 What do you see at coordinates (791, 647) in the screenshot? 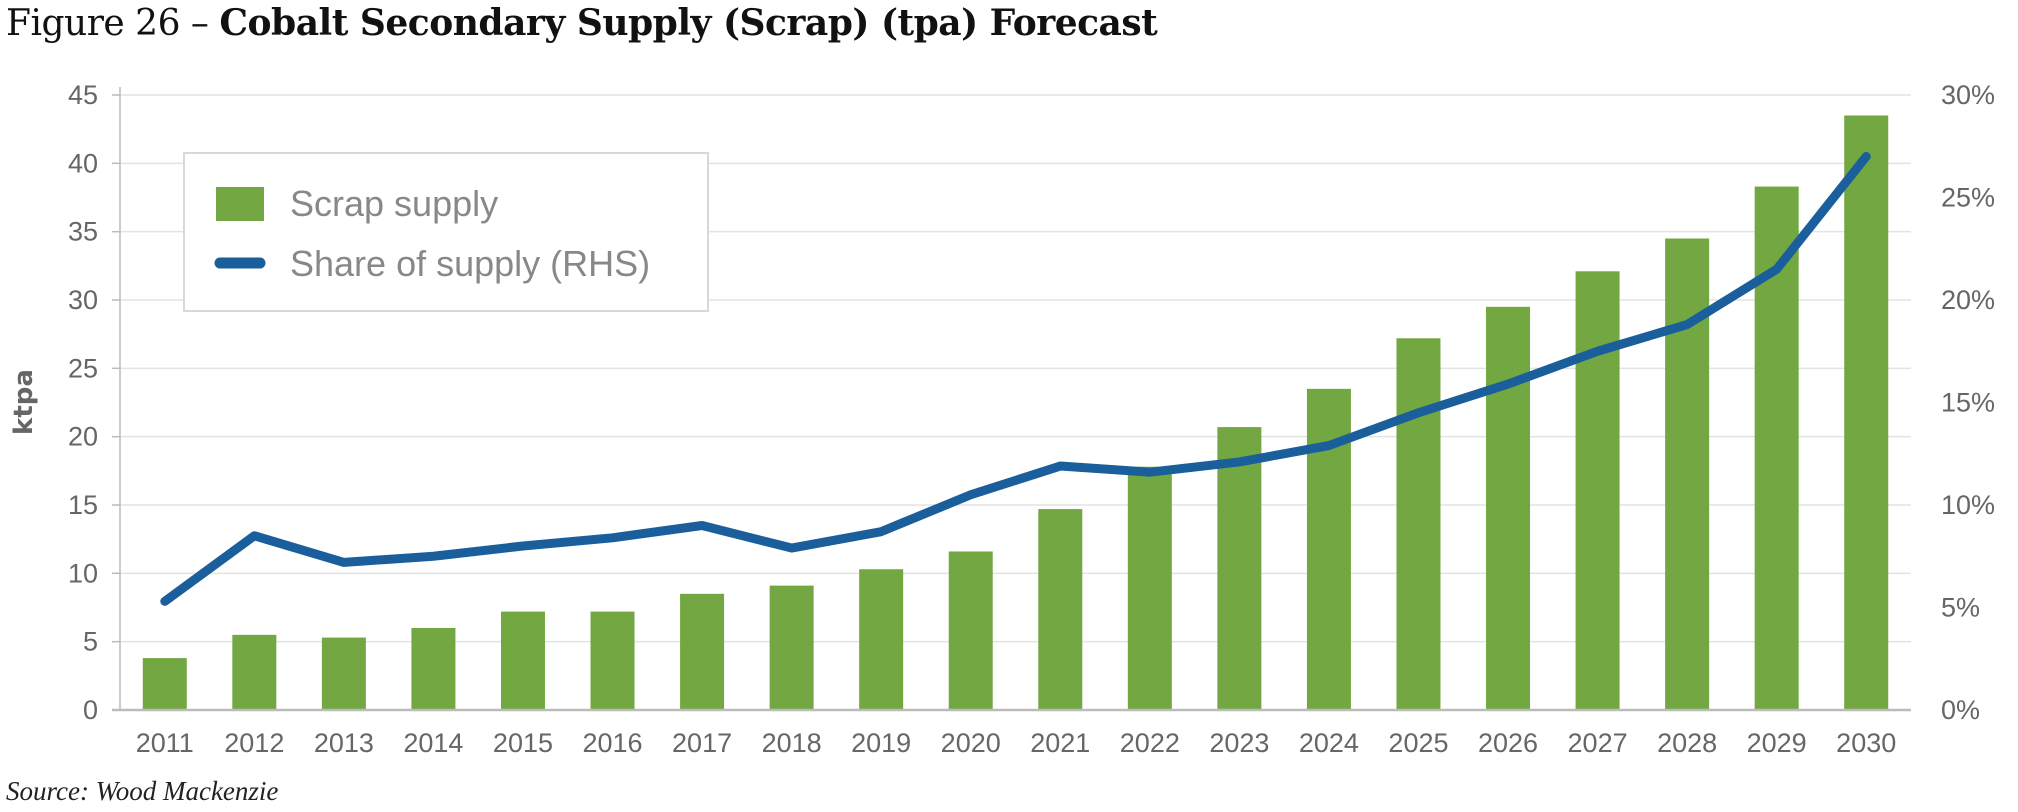
I see `bar-2018` at bounding box center [791, 647].